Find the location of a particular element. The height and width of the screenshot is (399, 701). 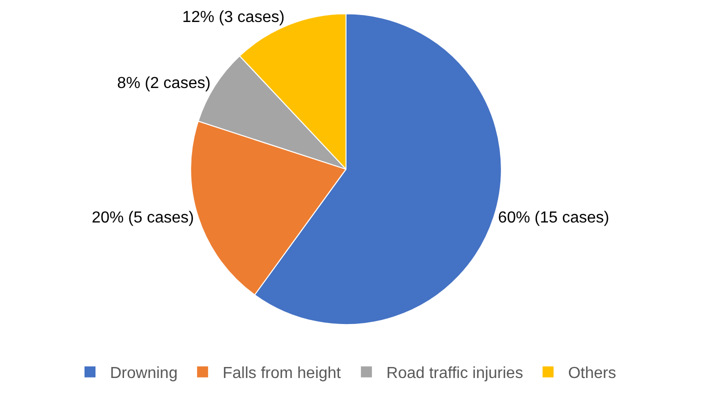

data-label: 8% (2 cases) is located at coordinates (164, 83).